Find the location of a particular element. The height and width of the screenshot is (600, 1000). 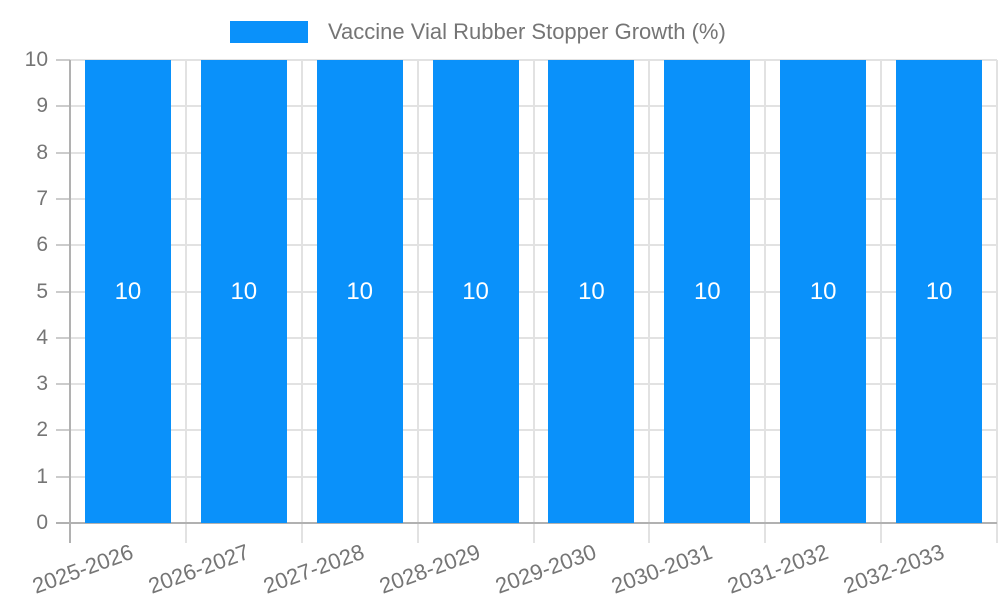

y-axis-line is located at coordinates (70, 301).